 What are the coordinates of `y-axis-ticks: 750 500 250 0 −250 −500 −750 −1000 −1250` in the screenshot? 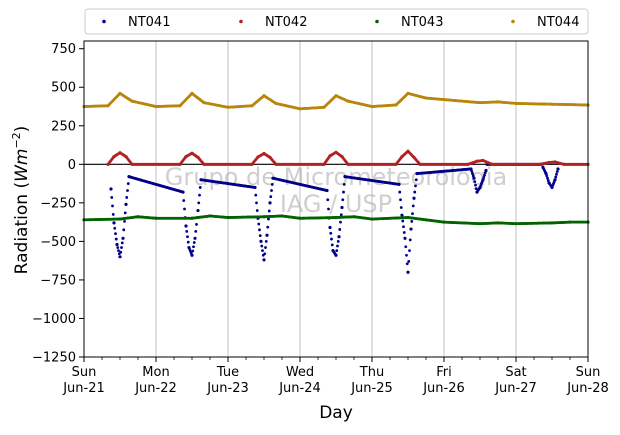 It's located at (58, 204).